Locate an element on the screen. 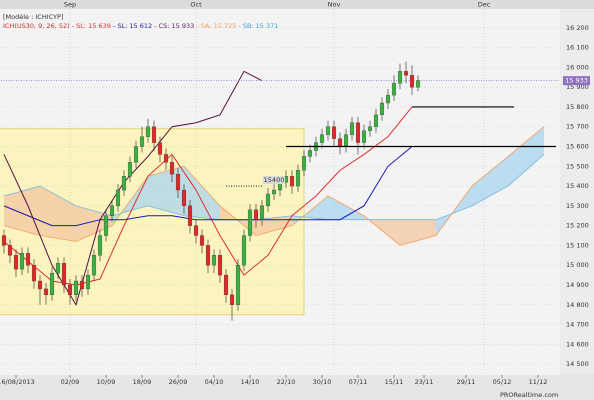  last-price-label: 15 933 is located at coordinates (576, 81).